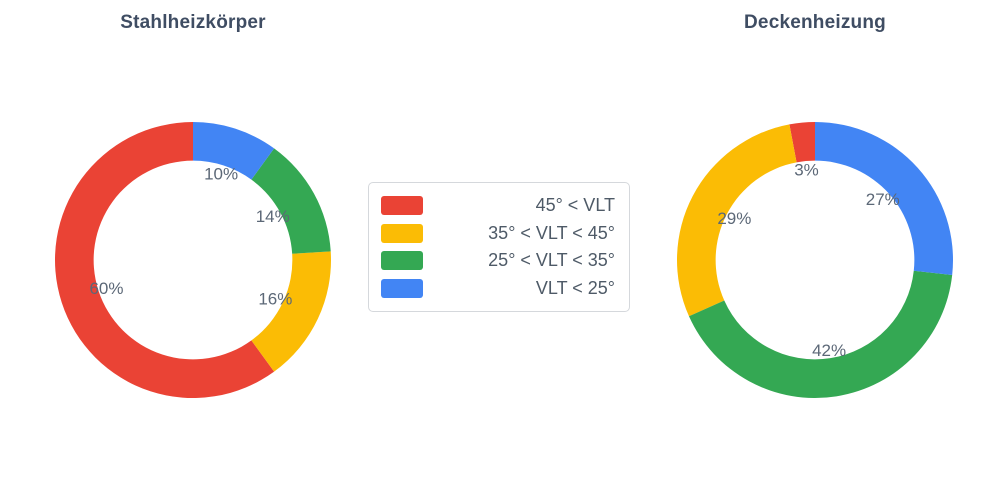 Image resolution: width=1000 pixels, height=500 pixels. Describe the element at coordinates (106, 288) in the screenshot. I see `slice-percent-label-red-45-plus: 60%` at that location.